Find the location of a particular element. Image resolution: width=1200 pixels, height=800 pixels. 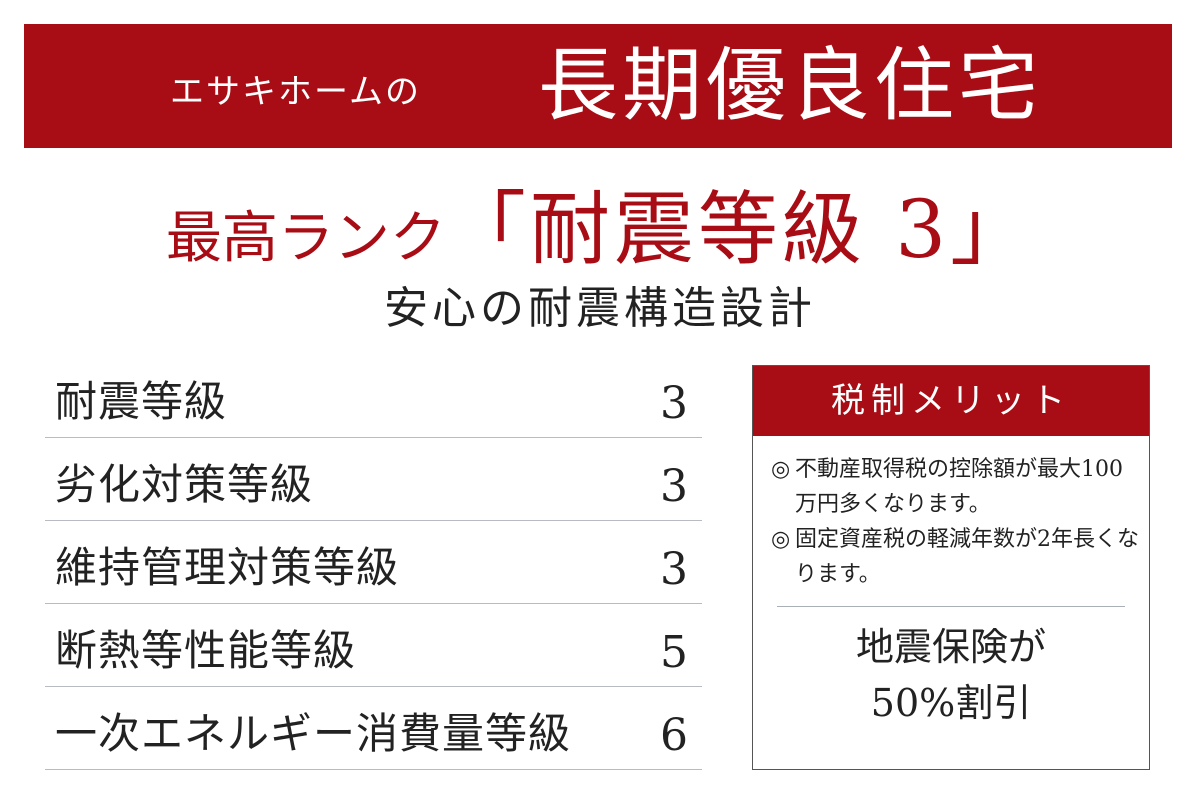

grade-label: 劣化対策等級 is located at coordinates (184, 484).